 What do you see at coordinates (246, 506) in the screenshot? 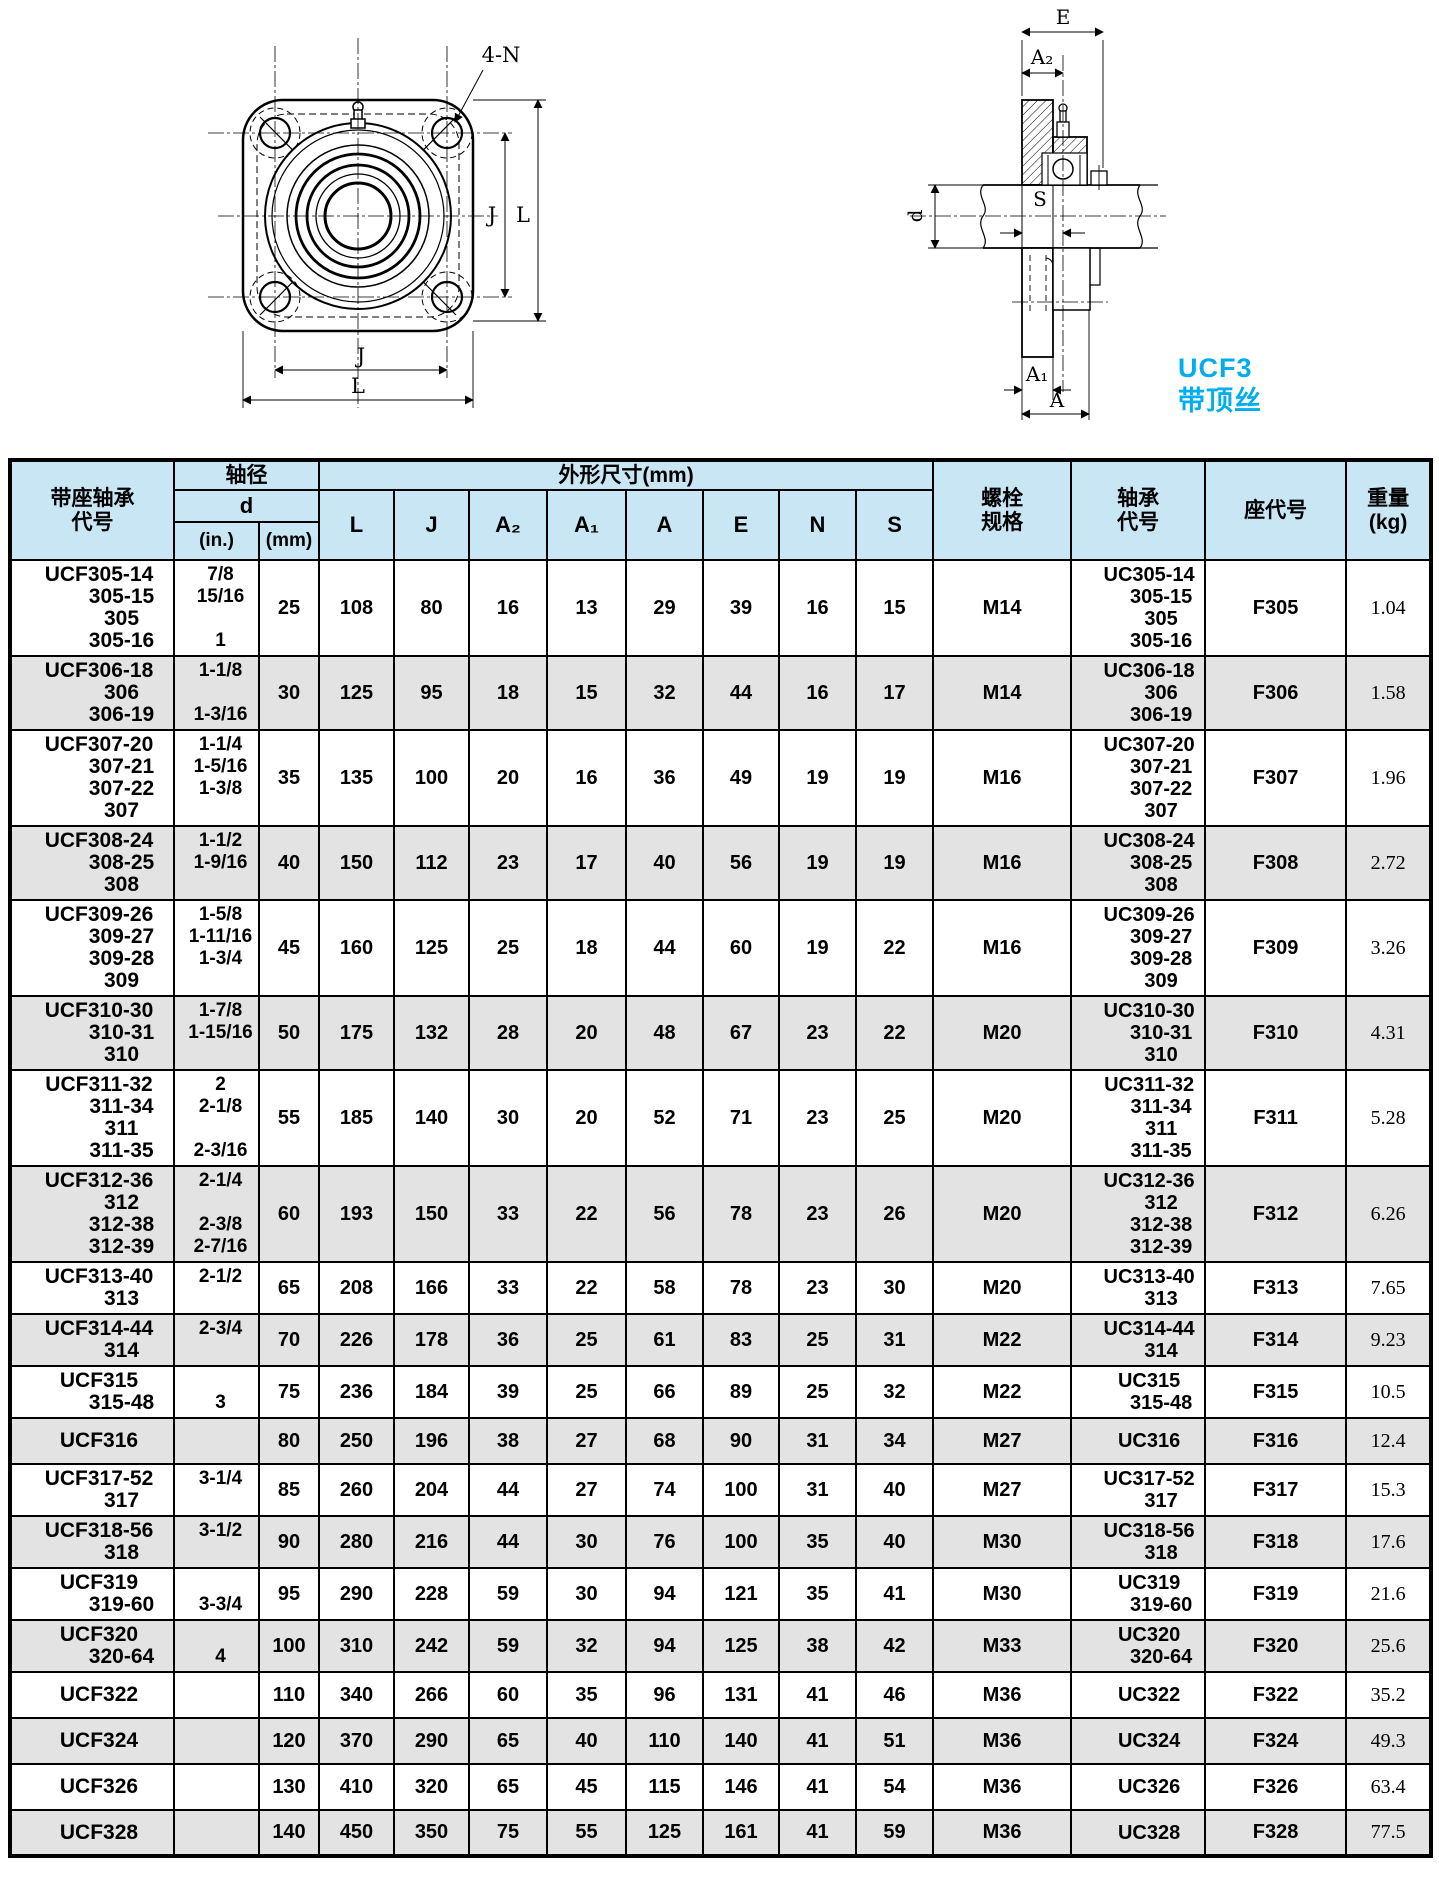
I see `header-d: d` at bounding box center [246, 506].